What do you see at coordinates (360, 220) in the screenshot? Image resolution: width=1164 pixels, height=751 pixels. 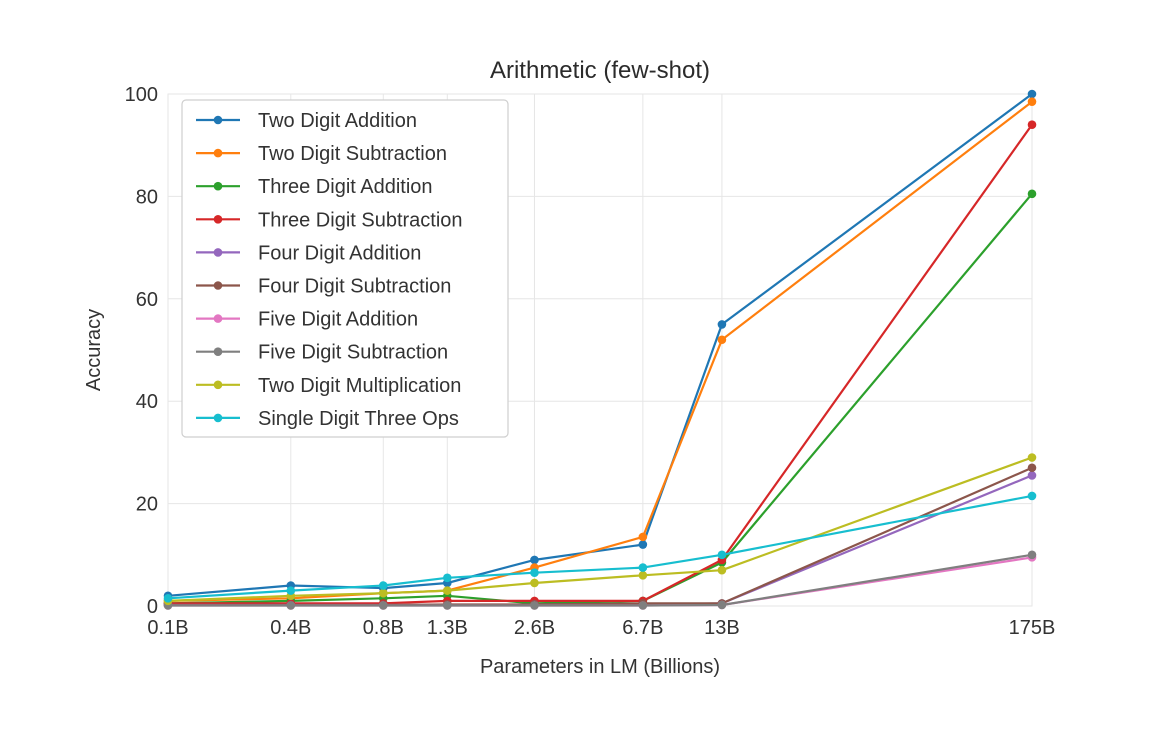 I see `legend-label: Three Digit Subtraction` at bounding box center [360, 220].